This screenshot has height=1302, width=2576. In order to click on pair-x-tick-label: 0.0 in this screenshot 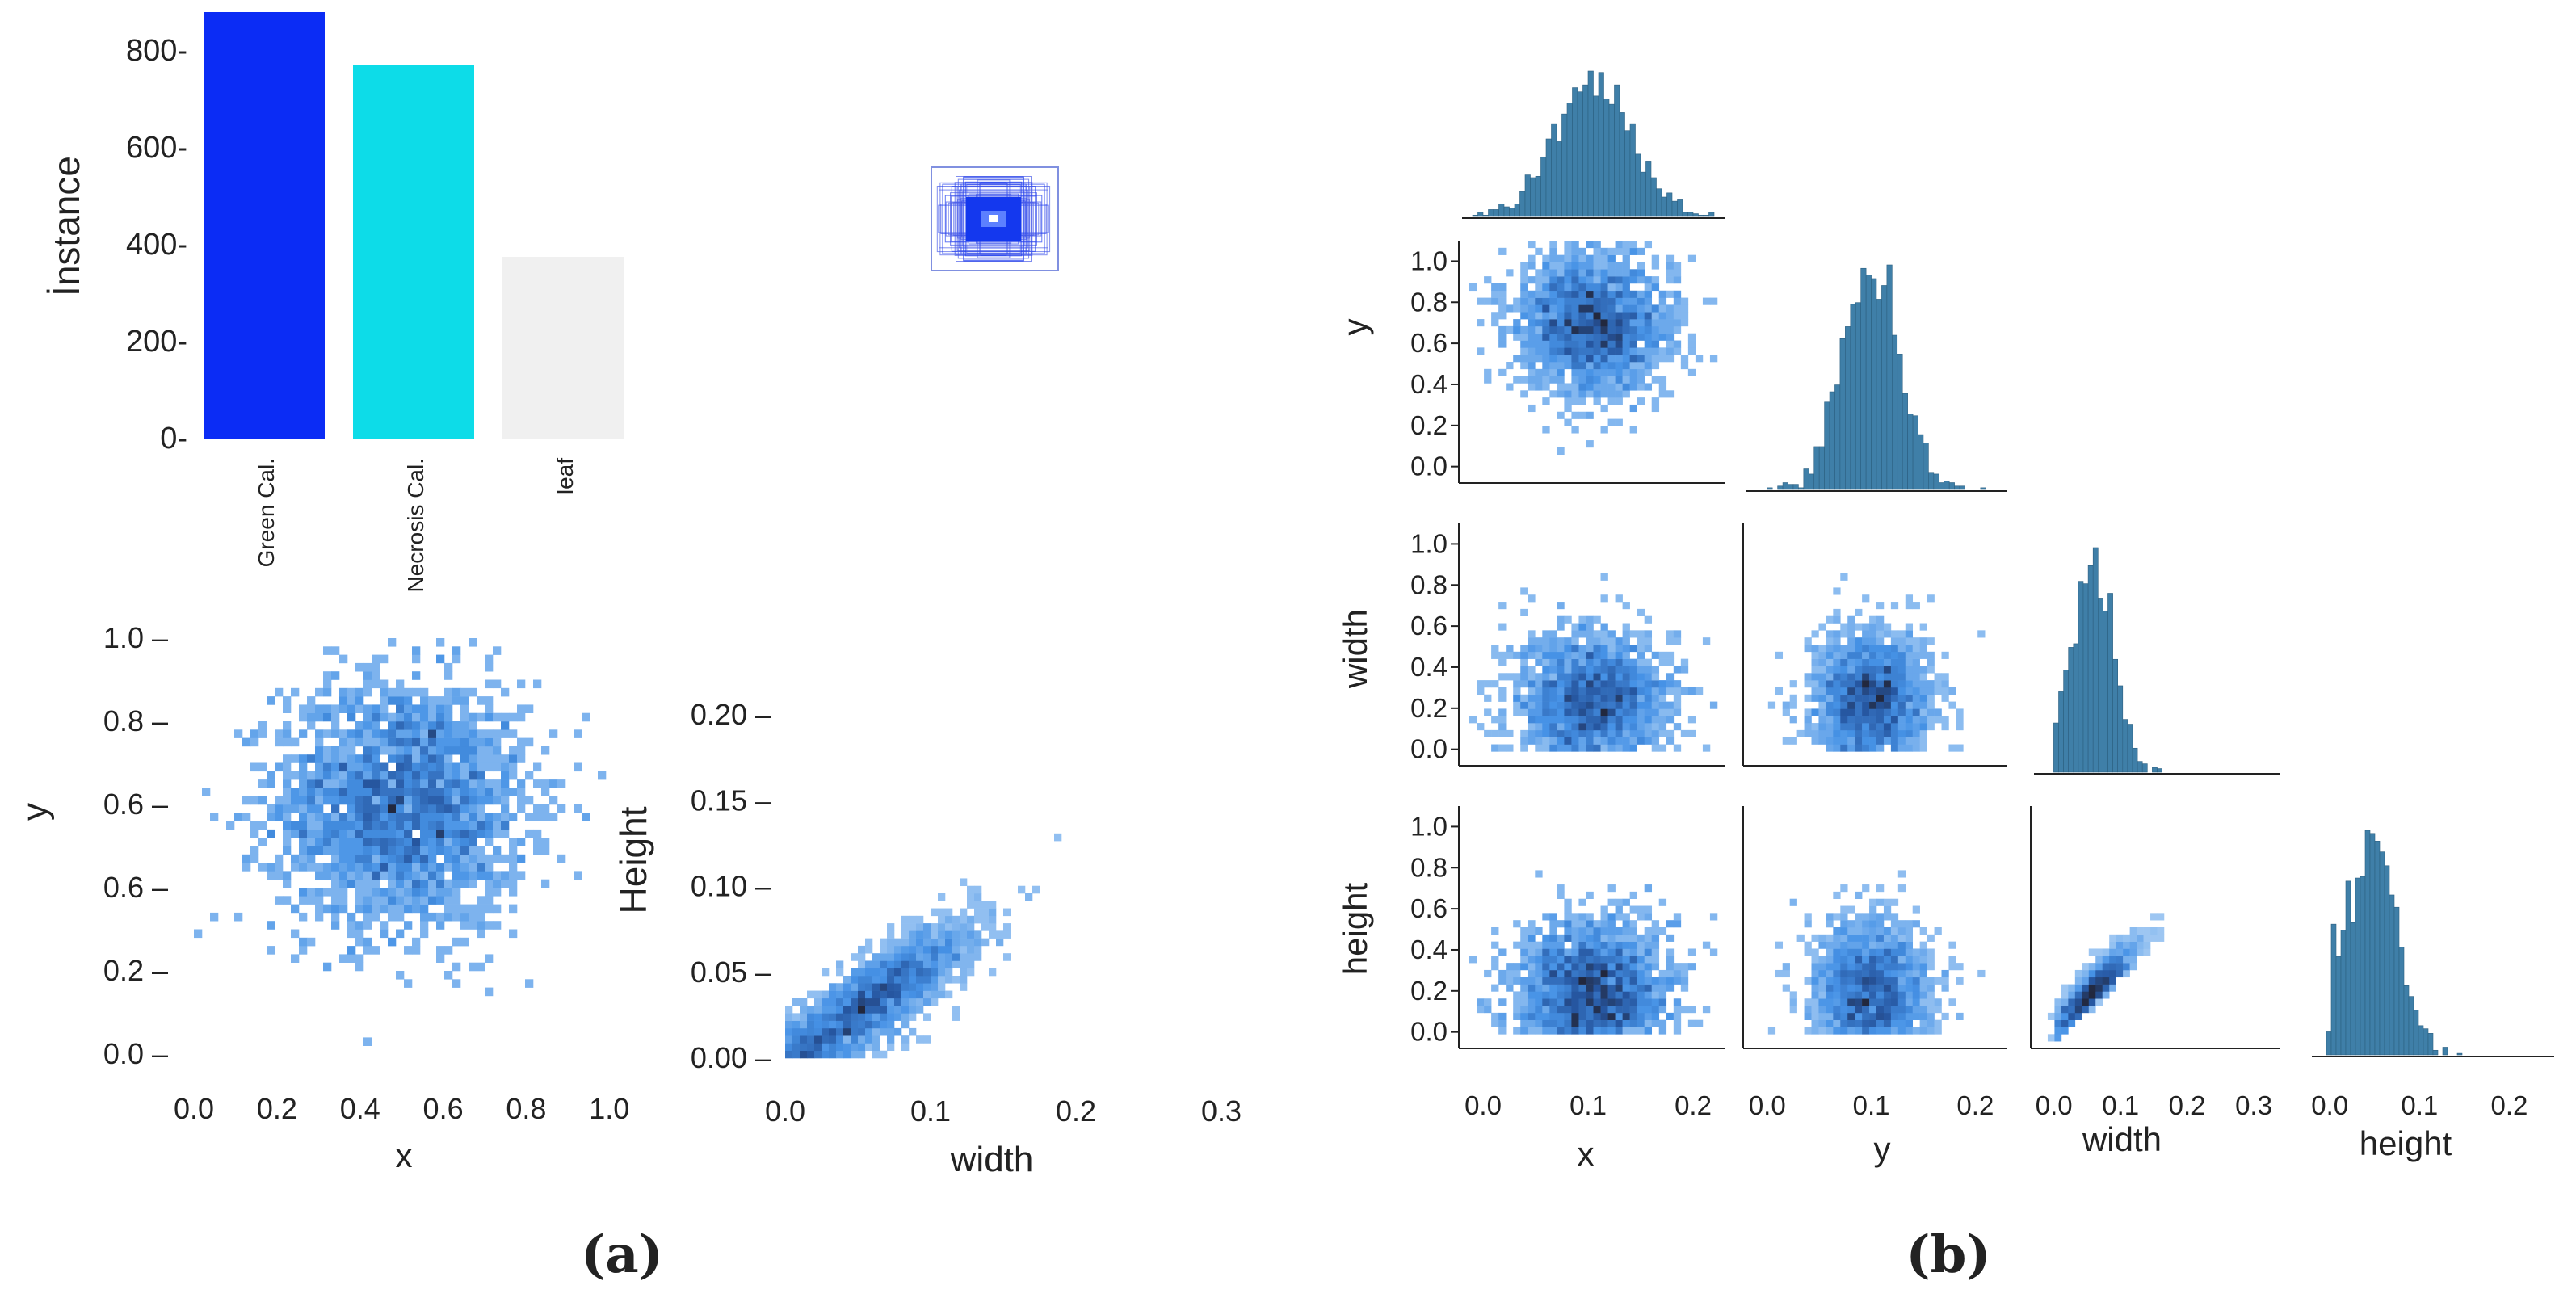, I will do `click(1483, 1105)`.